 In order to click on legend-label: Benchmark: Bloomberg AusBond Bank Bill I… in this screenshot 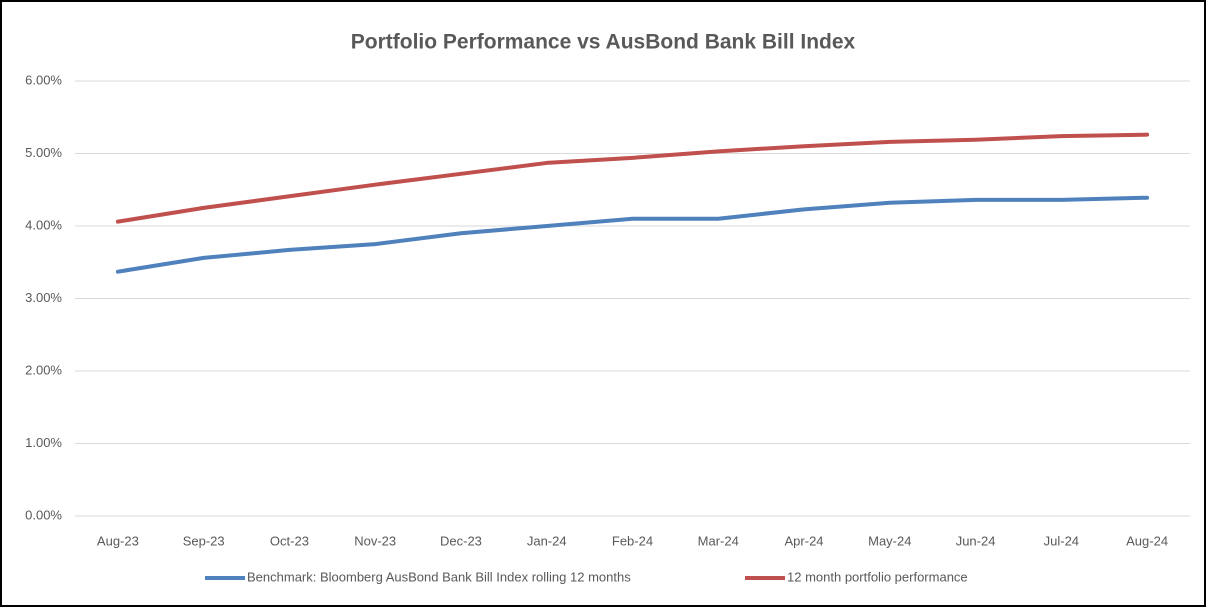, I will do `click(439, 576)`.